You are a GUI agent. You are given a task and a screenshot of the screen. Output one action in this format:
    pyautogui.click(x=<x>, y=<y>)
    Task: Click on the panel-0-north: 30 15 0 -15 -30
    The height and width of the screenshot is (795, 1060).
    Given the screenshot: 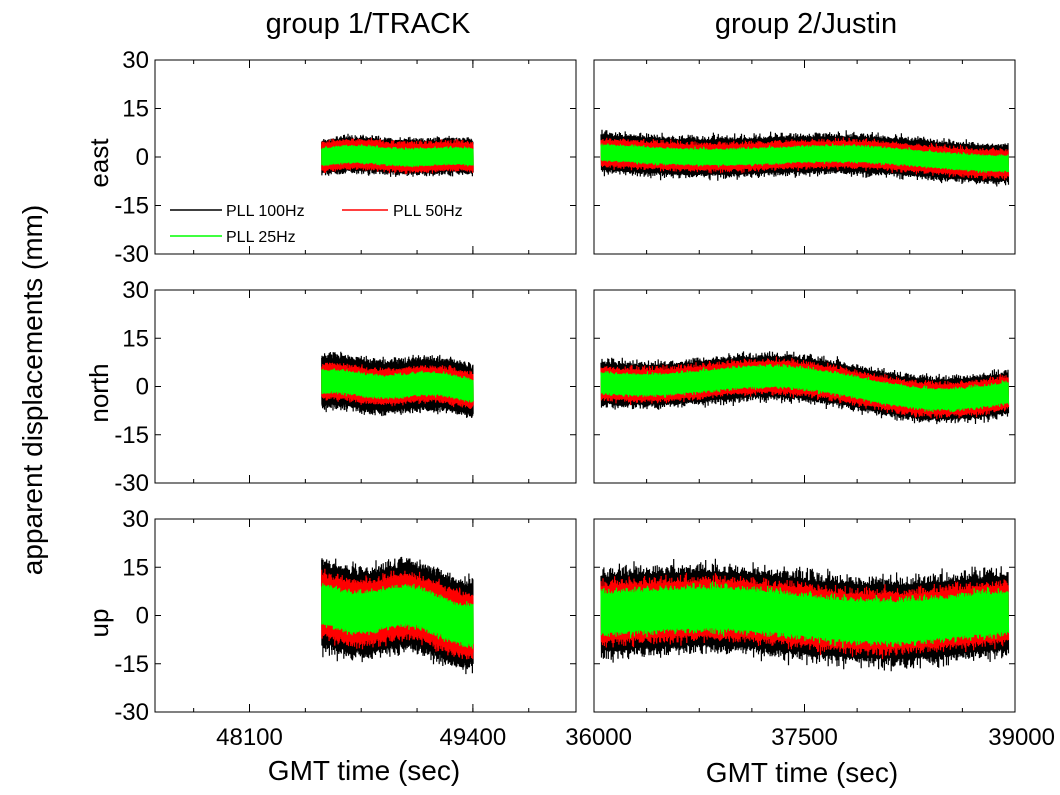 What is the action you would take?
    pyautogui.click(x=345, y=387)
    